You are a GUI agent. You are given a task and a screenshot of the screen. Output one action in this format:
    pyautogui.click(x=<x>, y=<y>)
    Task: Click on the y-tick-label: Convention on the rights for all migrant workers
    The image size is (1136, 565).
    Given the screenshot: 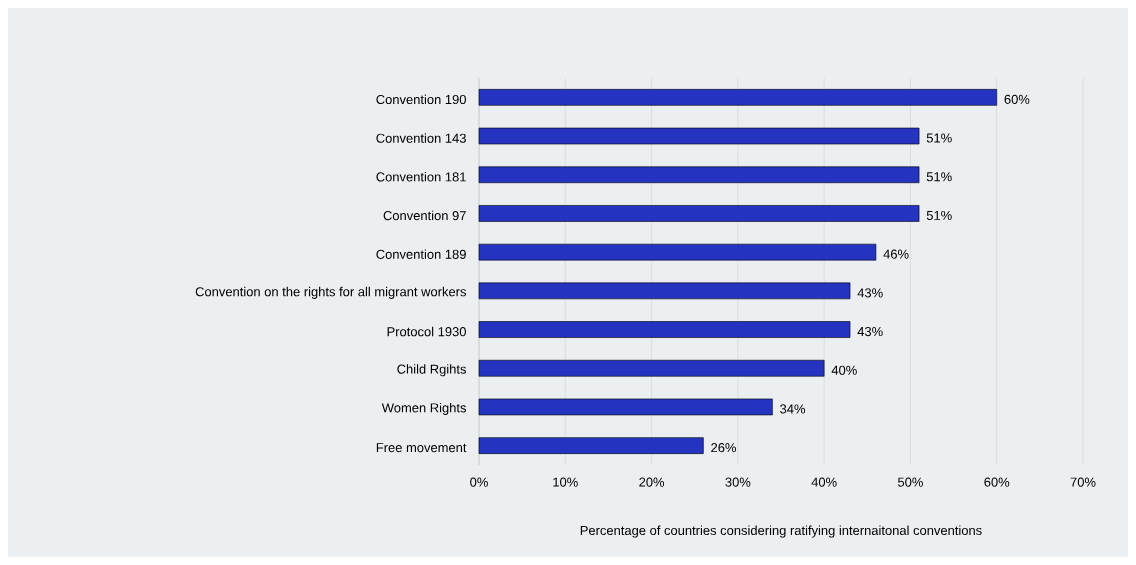 What is the action you would take?
    pyautogui.click(x=330, y=292)
    